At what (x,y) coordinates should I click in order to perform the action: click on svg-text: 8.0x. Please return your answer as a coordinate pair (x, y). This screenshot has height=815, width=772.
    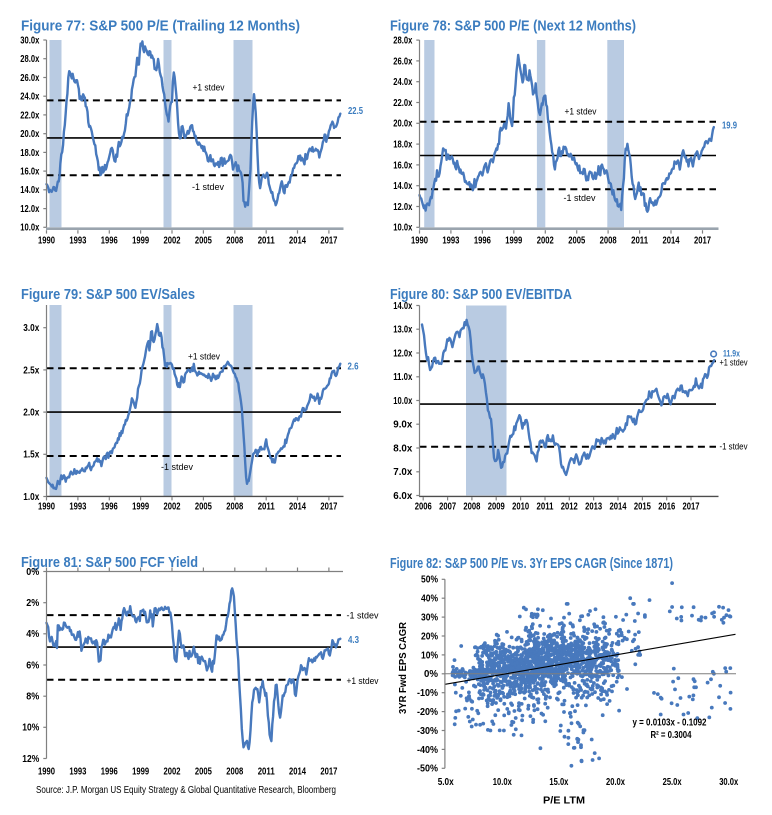
    Looking at the image, I should click on (402, 448).